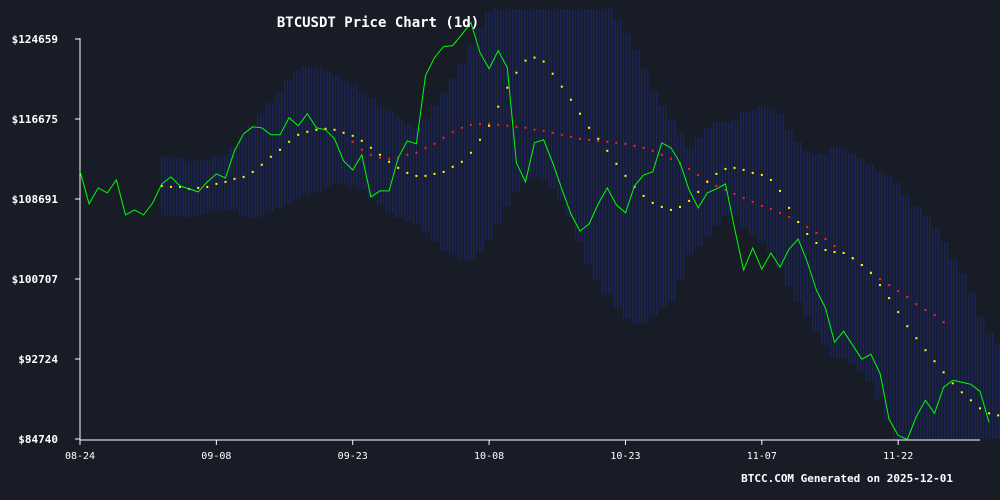 The height and width of the screenshot is (500, 1000). I want to click on chart-title: BTCUSDT Price Chart (1d), so click(378, 23).